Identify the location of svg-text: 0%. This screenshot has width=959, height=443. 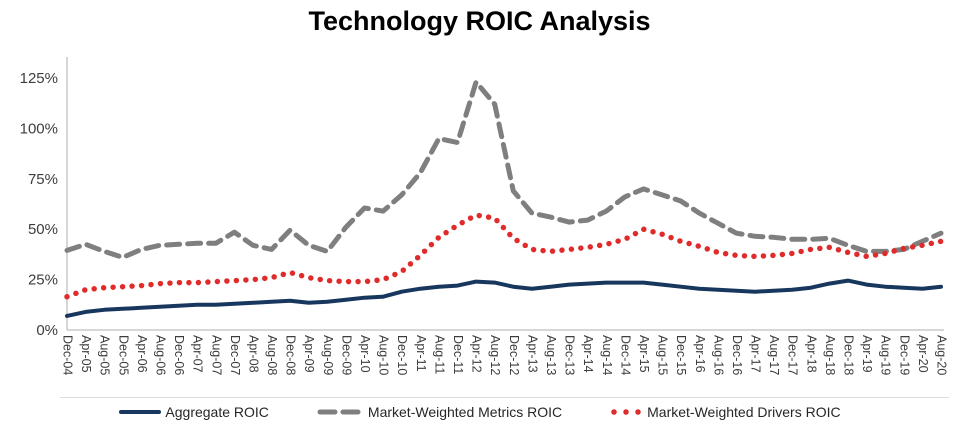
(47, 330).